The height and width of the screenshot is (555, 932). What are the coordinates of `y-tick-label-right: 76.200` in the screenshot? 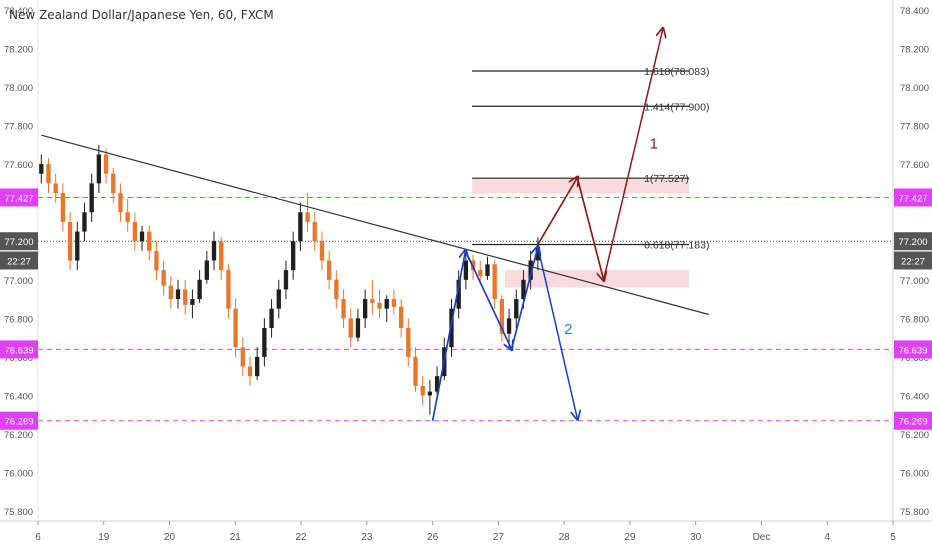 It's located at (914, 435).